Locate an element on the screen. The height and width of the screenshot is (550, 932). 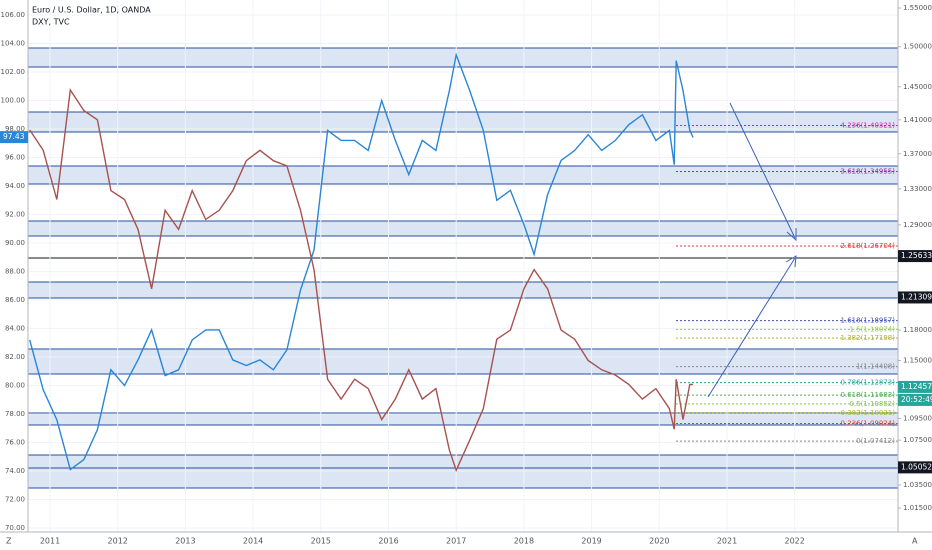
fib-label: 0.382(1.10021) is located at coordinates (868, 413).